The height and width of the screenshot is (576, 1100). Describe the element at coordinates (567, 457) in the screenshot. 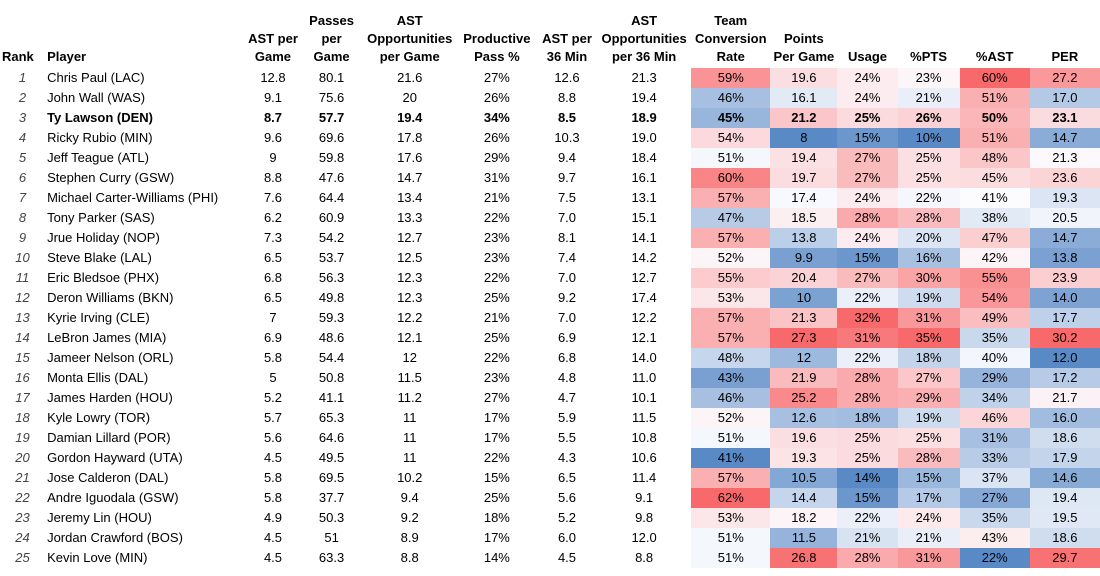

I see `stat-cell: 4.3` at that location.